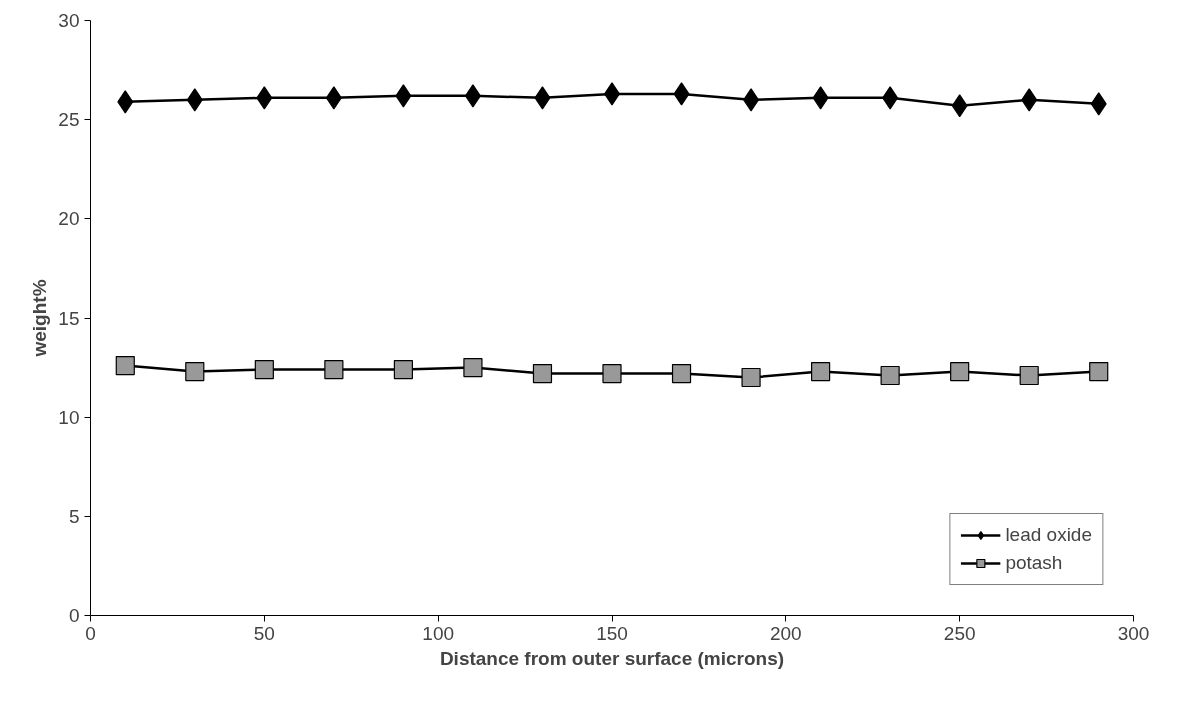  What do you see at coordinates (1048, 535) in the screenshot?
I see `legend-label: lead oxide` at bounding box center [1048, 535].